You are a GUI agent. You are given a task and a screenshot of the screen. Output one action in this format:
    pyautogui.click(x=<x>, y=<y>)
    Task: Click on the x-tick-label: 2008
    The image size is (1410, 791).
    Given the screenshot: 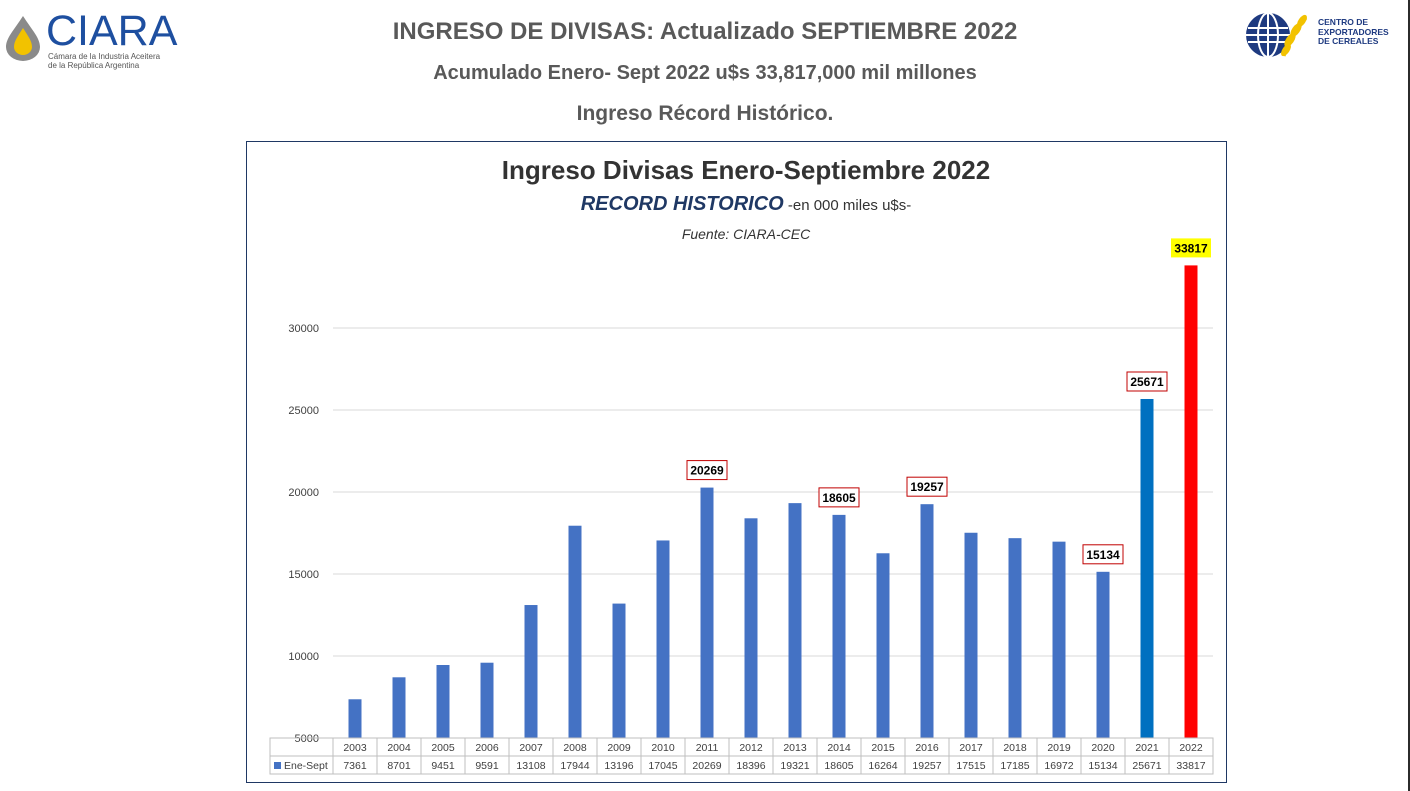 What is the action you would take?
    pyautogui.click(x=575, y=748)
    